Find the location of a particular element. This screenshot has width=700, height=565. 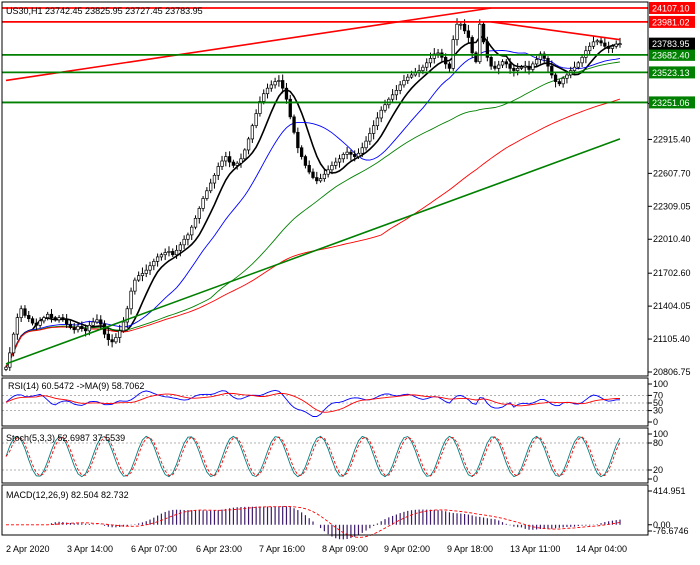

macd-tick-label: -76.6746 is located at coordinates (671, 531).